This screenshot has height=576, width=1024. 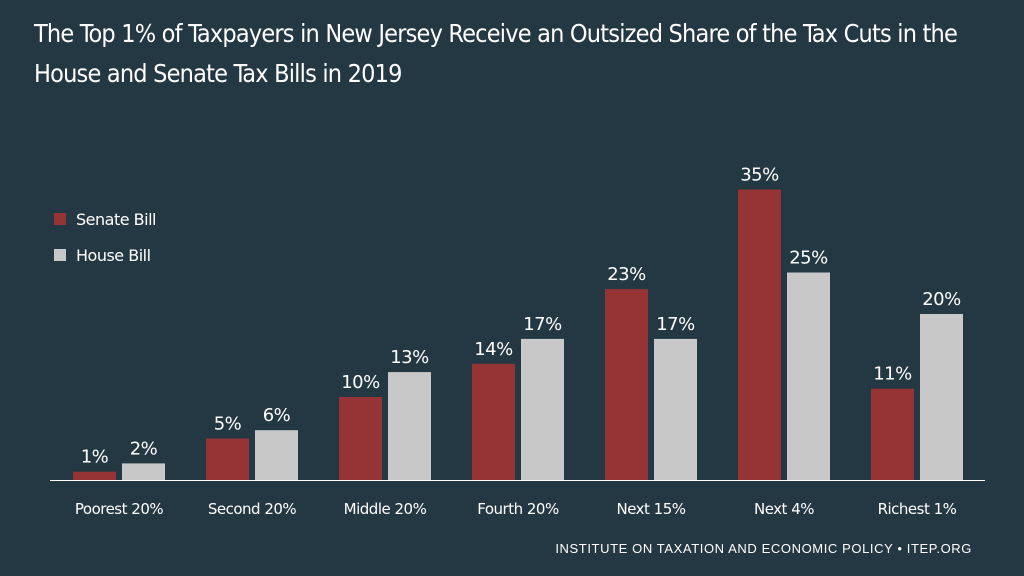 I want to click on bar-label-house-bill-next-15-: 17%, so click(x=675, y=324).